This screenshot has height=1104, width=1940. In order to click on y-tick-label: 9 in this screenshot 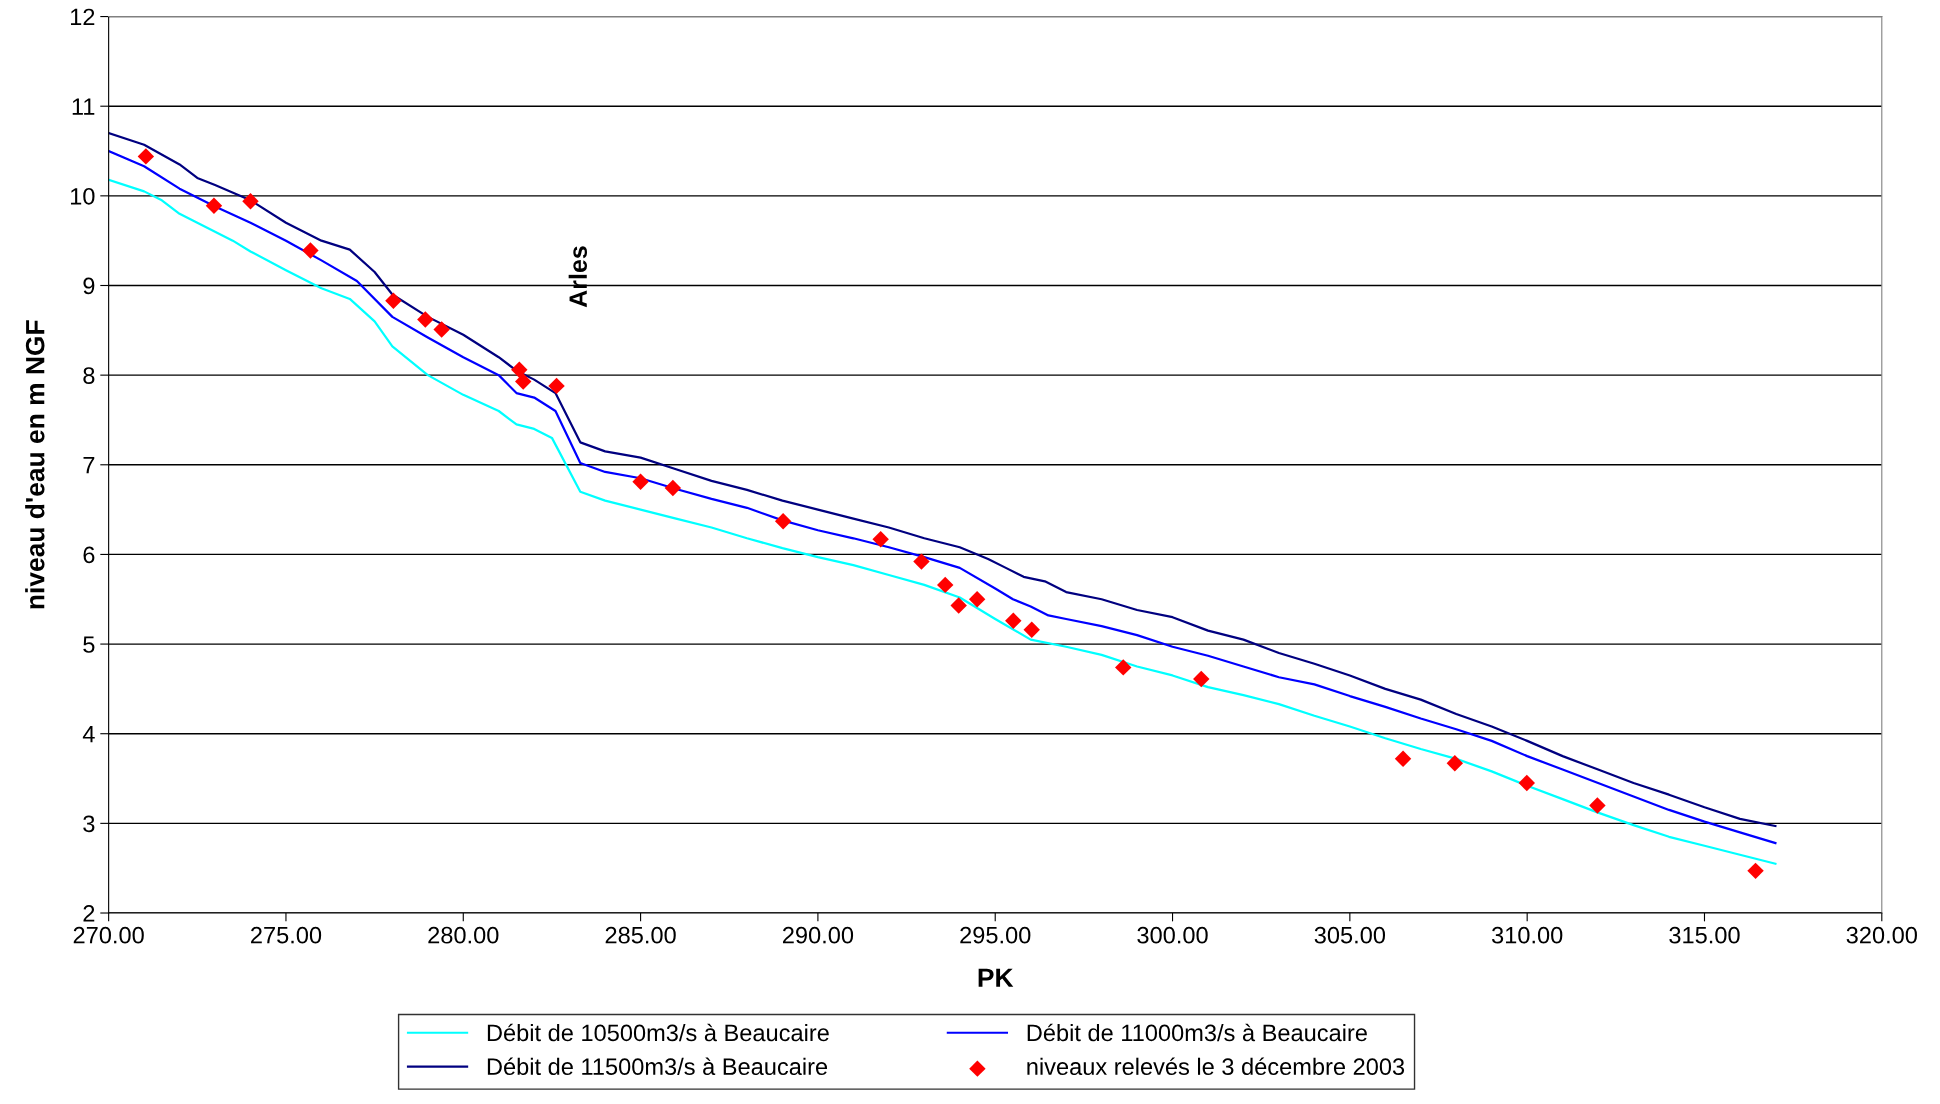, I will do `click(89, 286)`.